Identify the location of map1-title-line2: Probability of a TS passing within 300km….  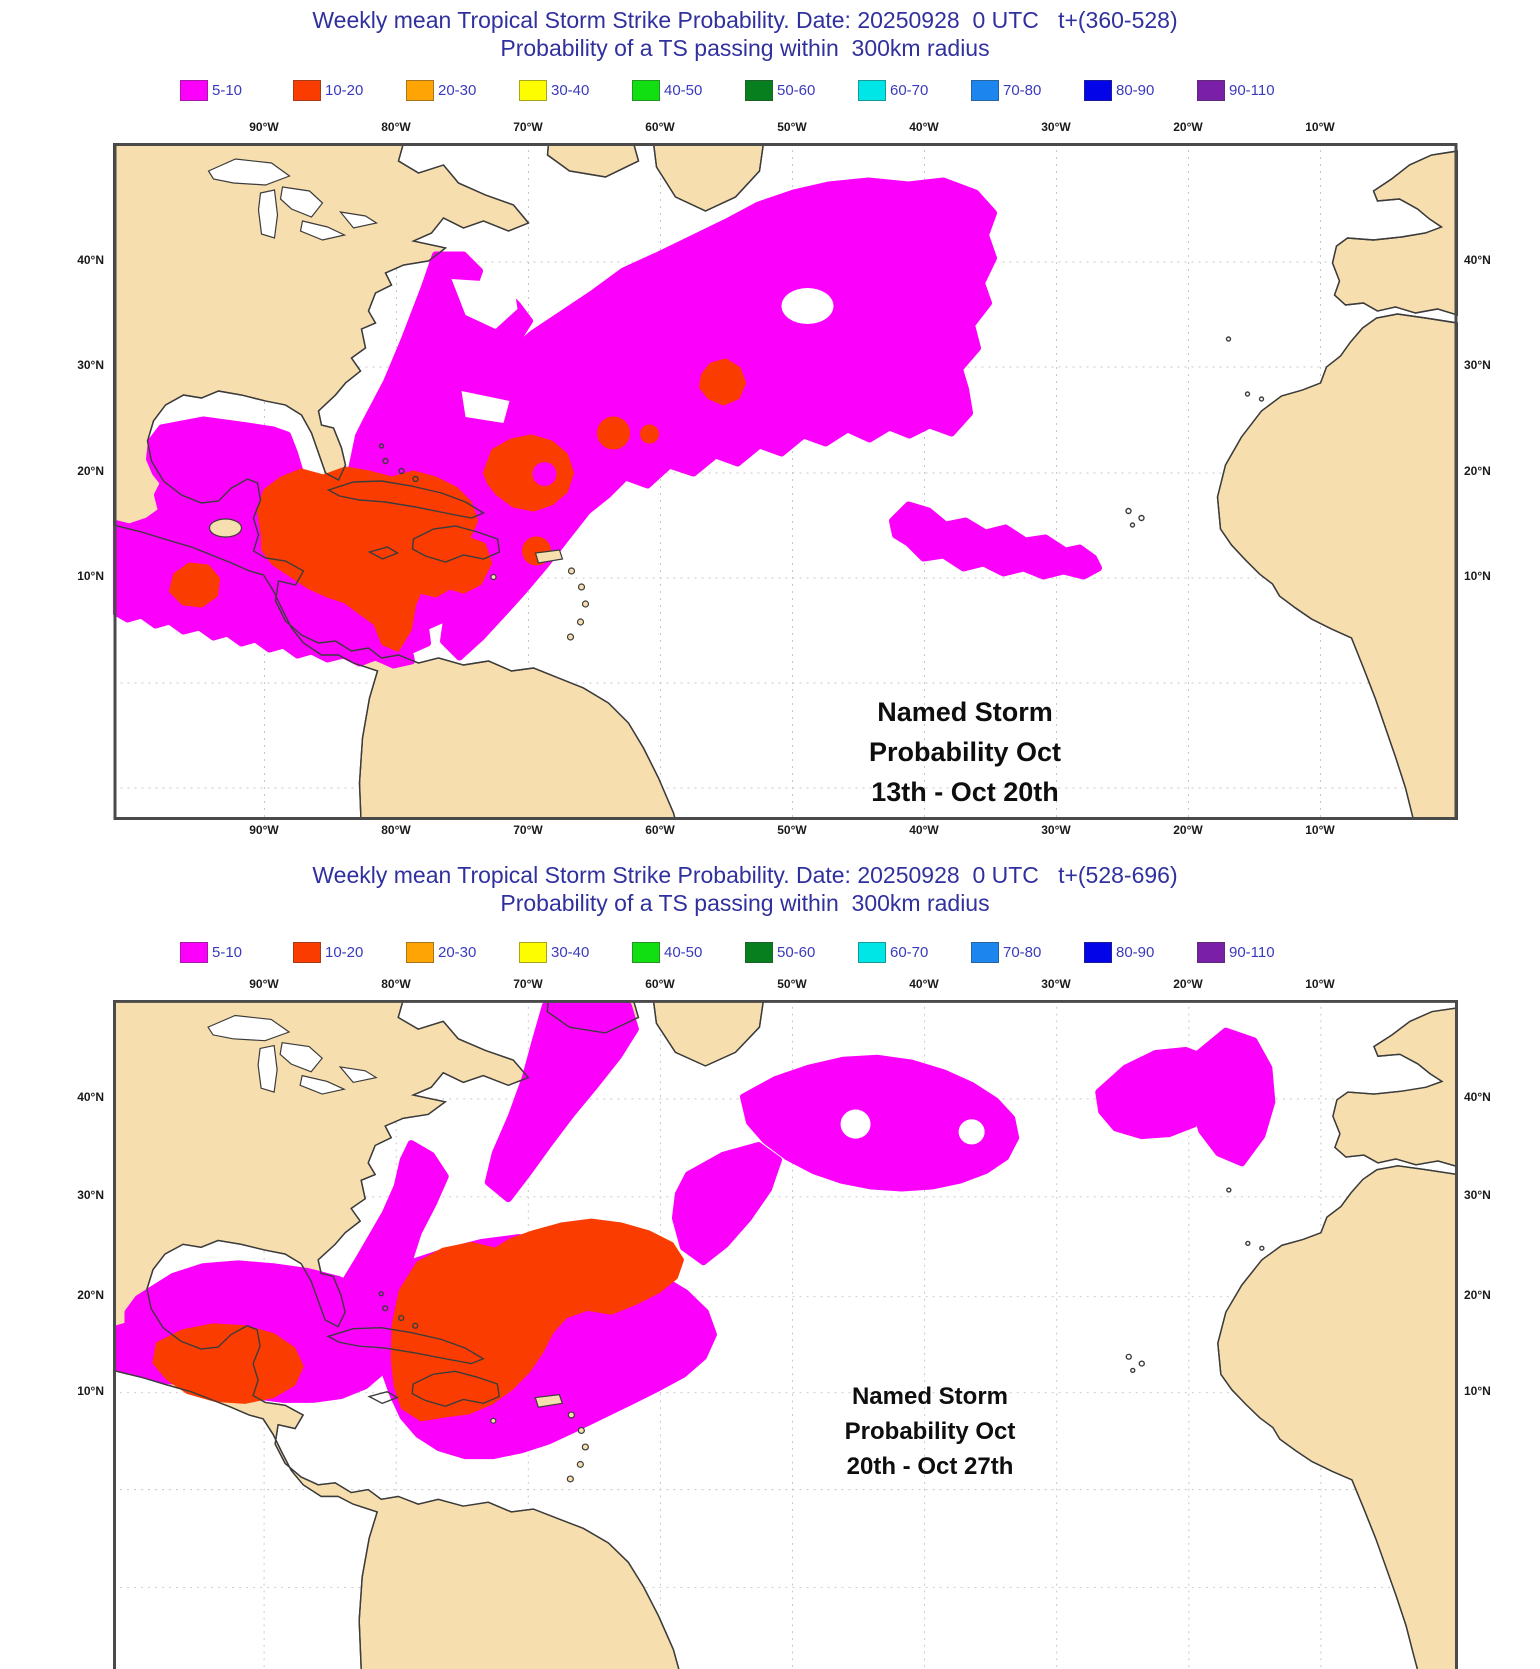
(745, 48).